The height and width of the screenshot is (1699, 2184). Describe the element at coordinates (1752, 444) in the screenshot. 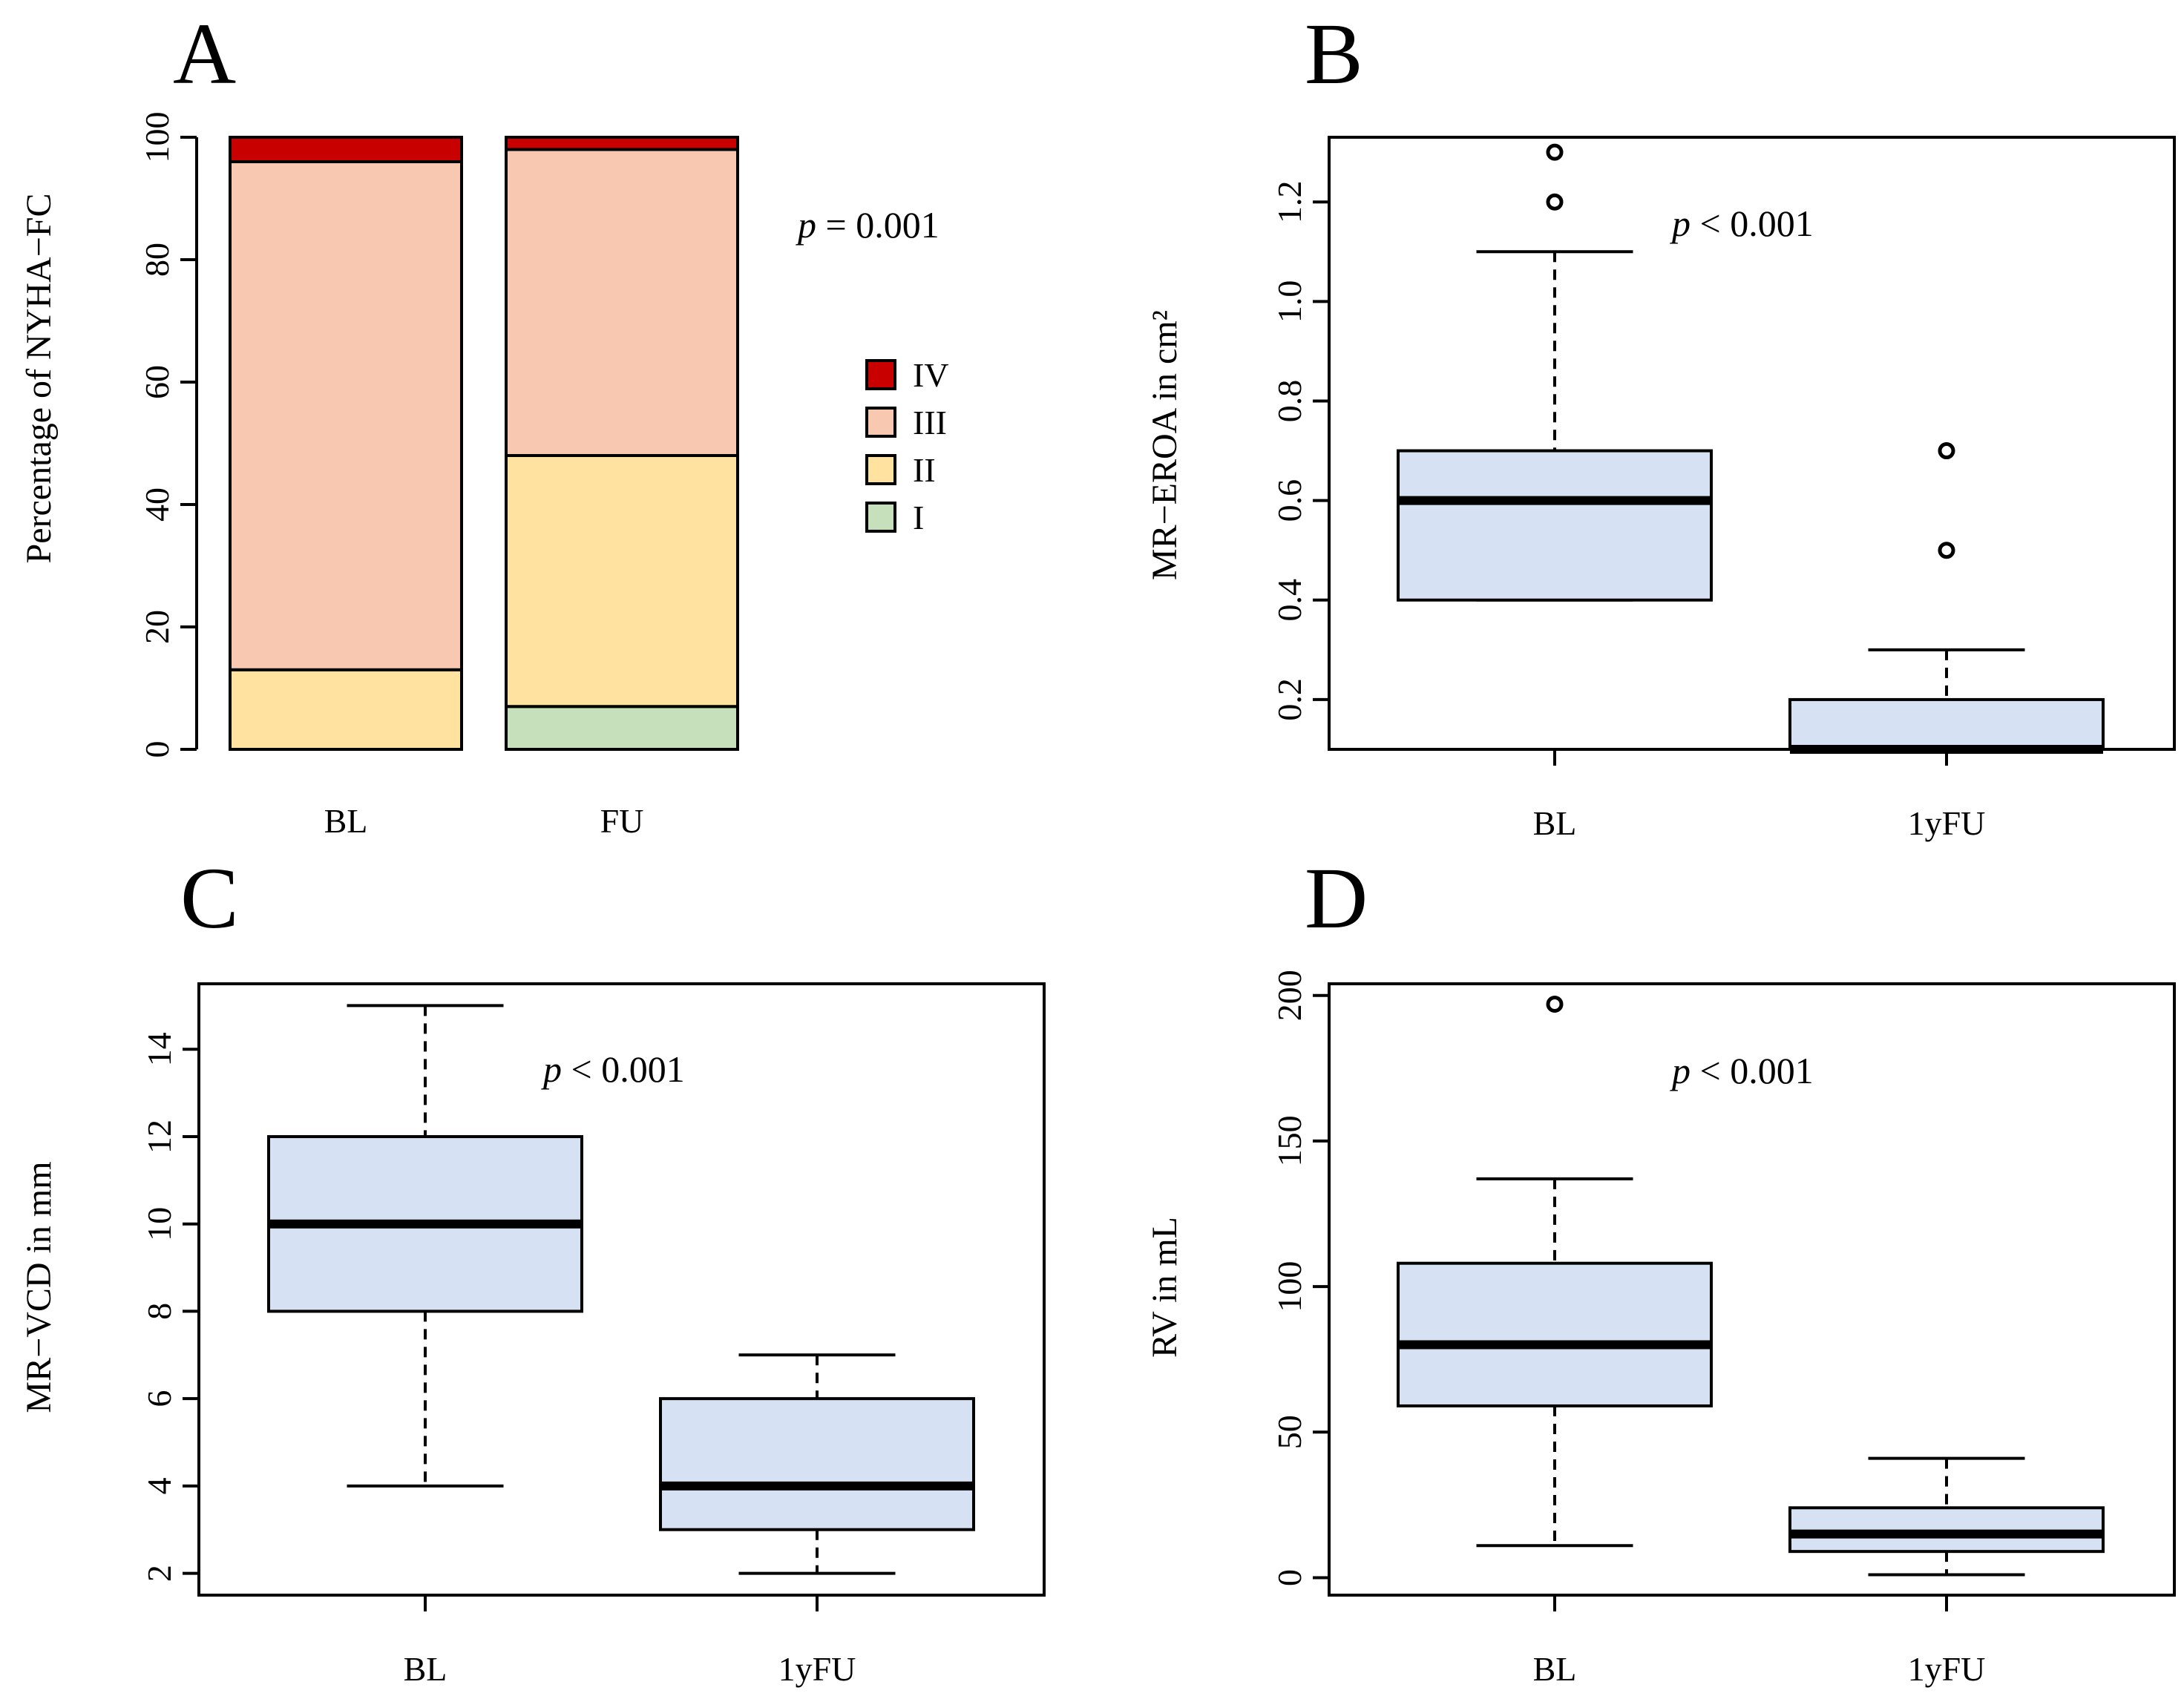

I see `plot-frame-b` at that location.